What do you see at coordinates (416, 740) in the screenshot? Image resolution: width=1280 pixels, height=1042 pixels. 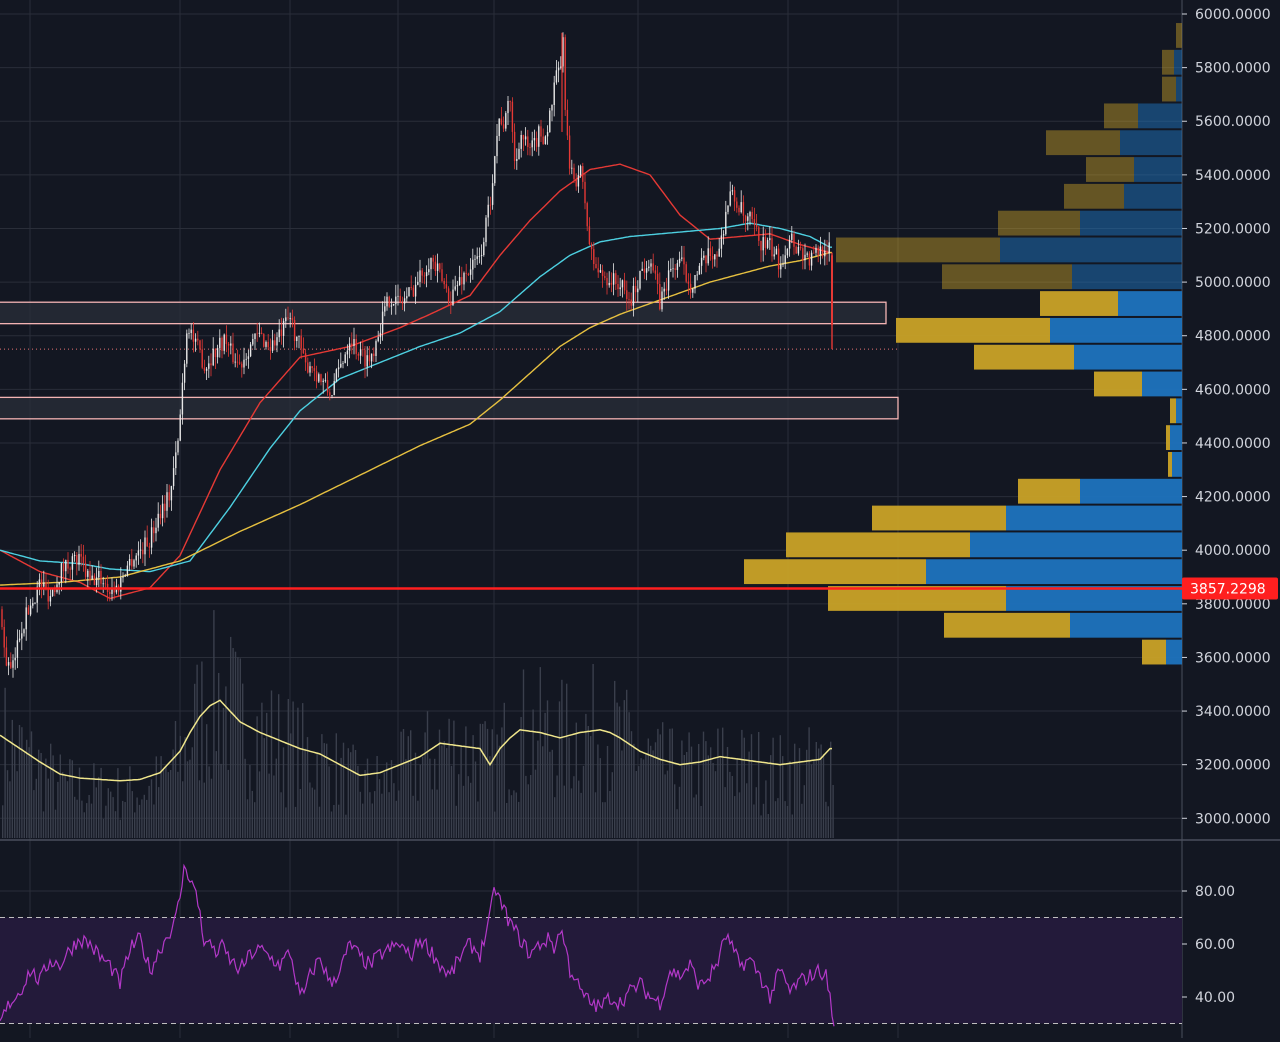 I see `volume-ma-line` at bounding box center [416, 740].